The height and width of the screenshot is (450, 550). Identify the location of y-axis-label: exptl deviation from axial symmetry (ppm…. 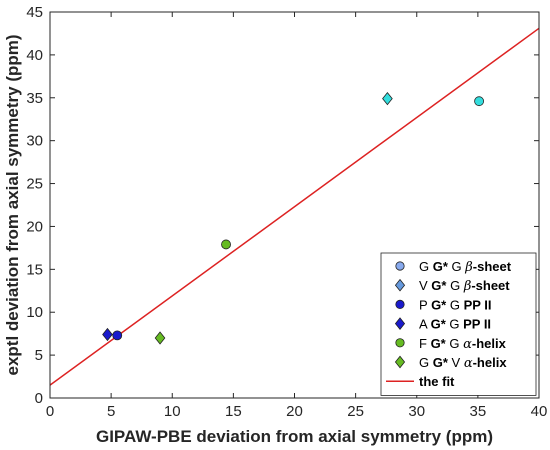
(12, 204).